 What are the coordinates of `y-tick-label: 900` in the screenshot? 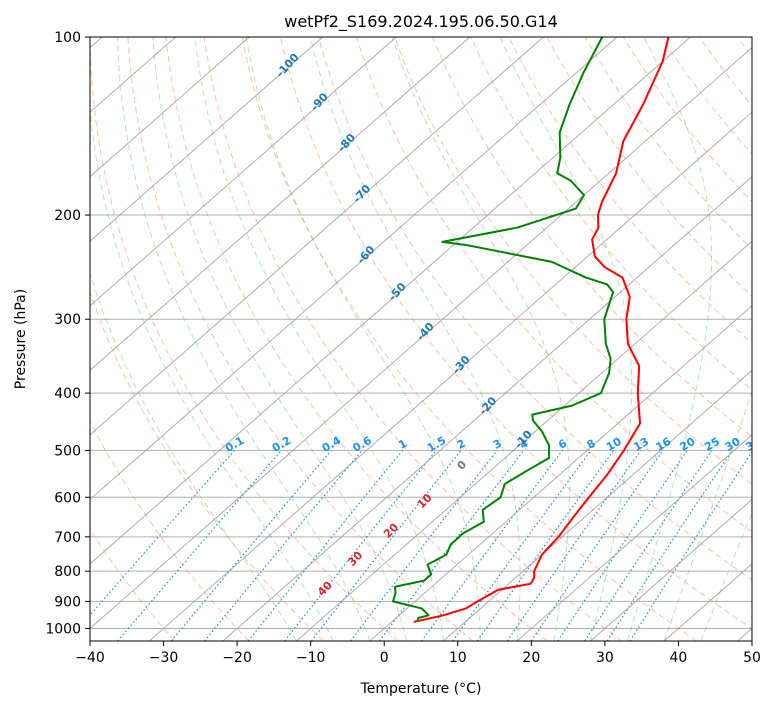 It's located at (67, 602).